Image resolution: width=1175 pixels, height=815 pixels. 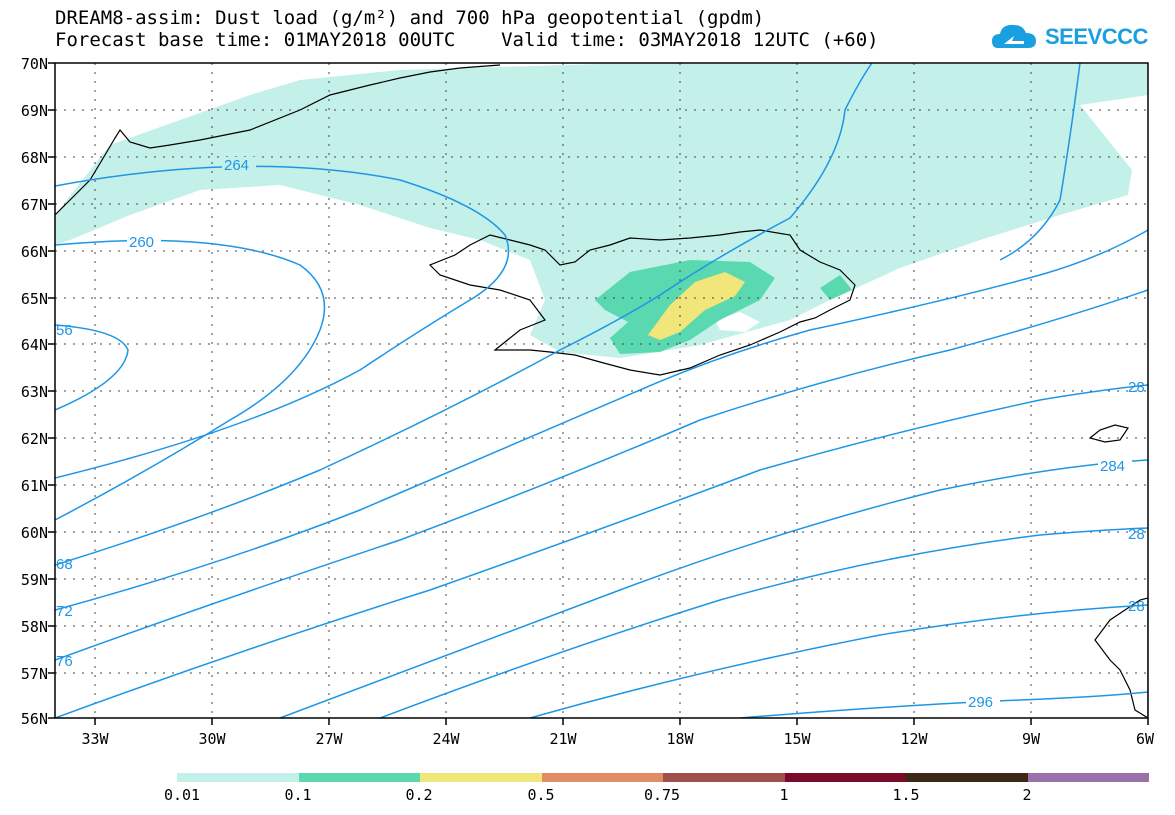 I want to click on lat-label: 69N, so click(x=34, y=111).